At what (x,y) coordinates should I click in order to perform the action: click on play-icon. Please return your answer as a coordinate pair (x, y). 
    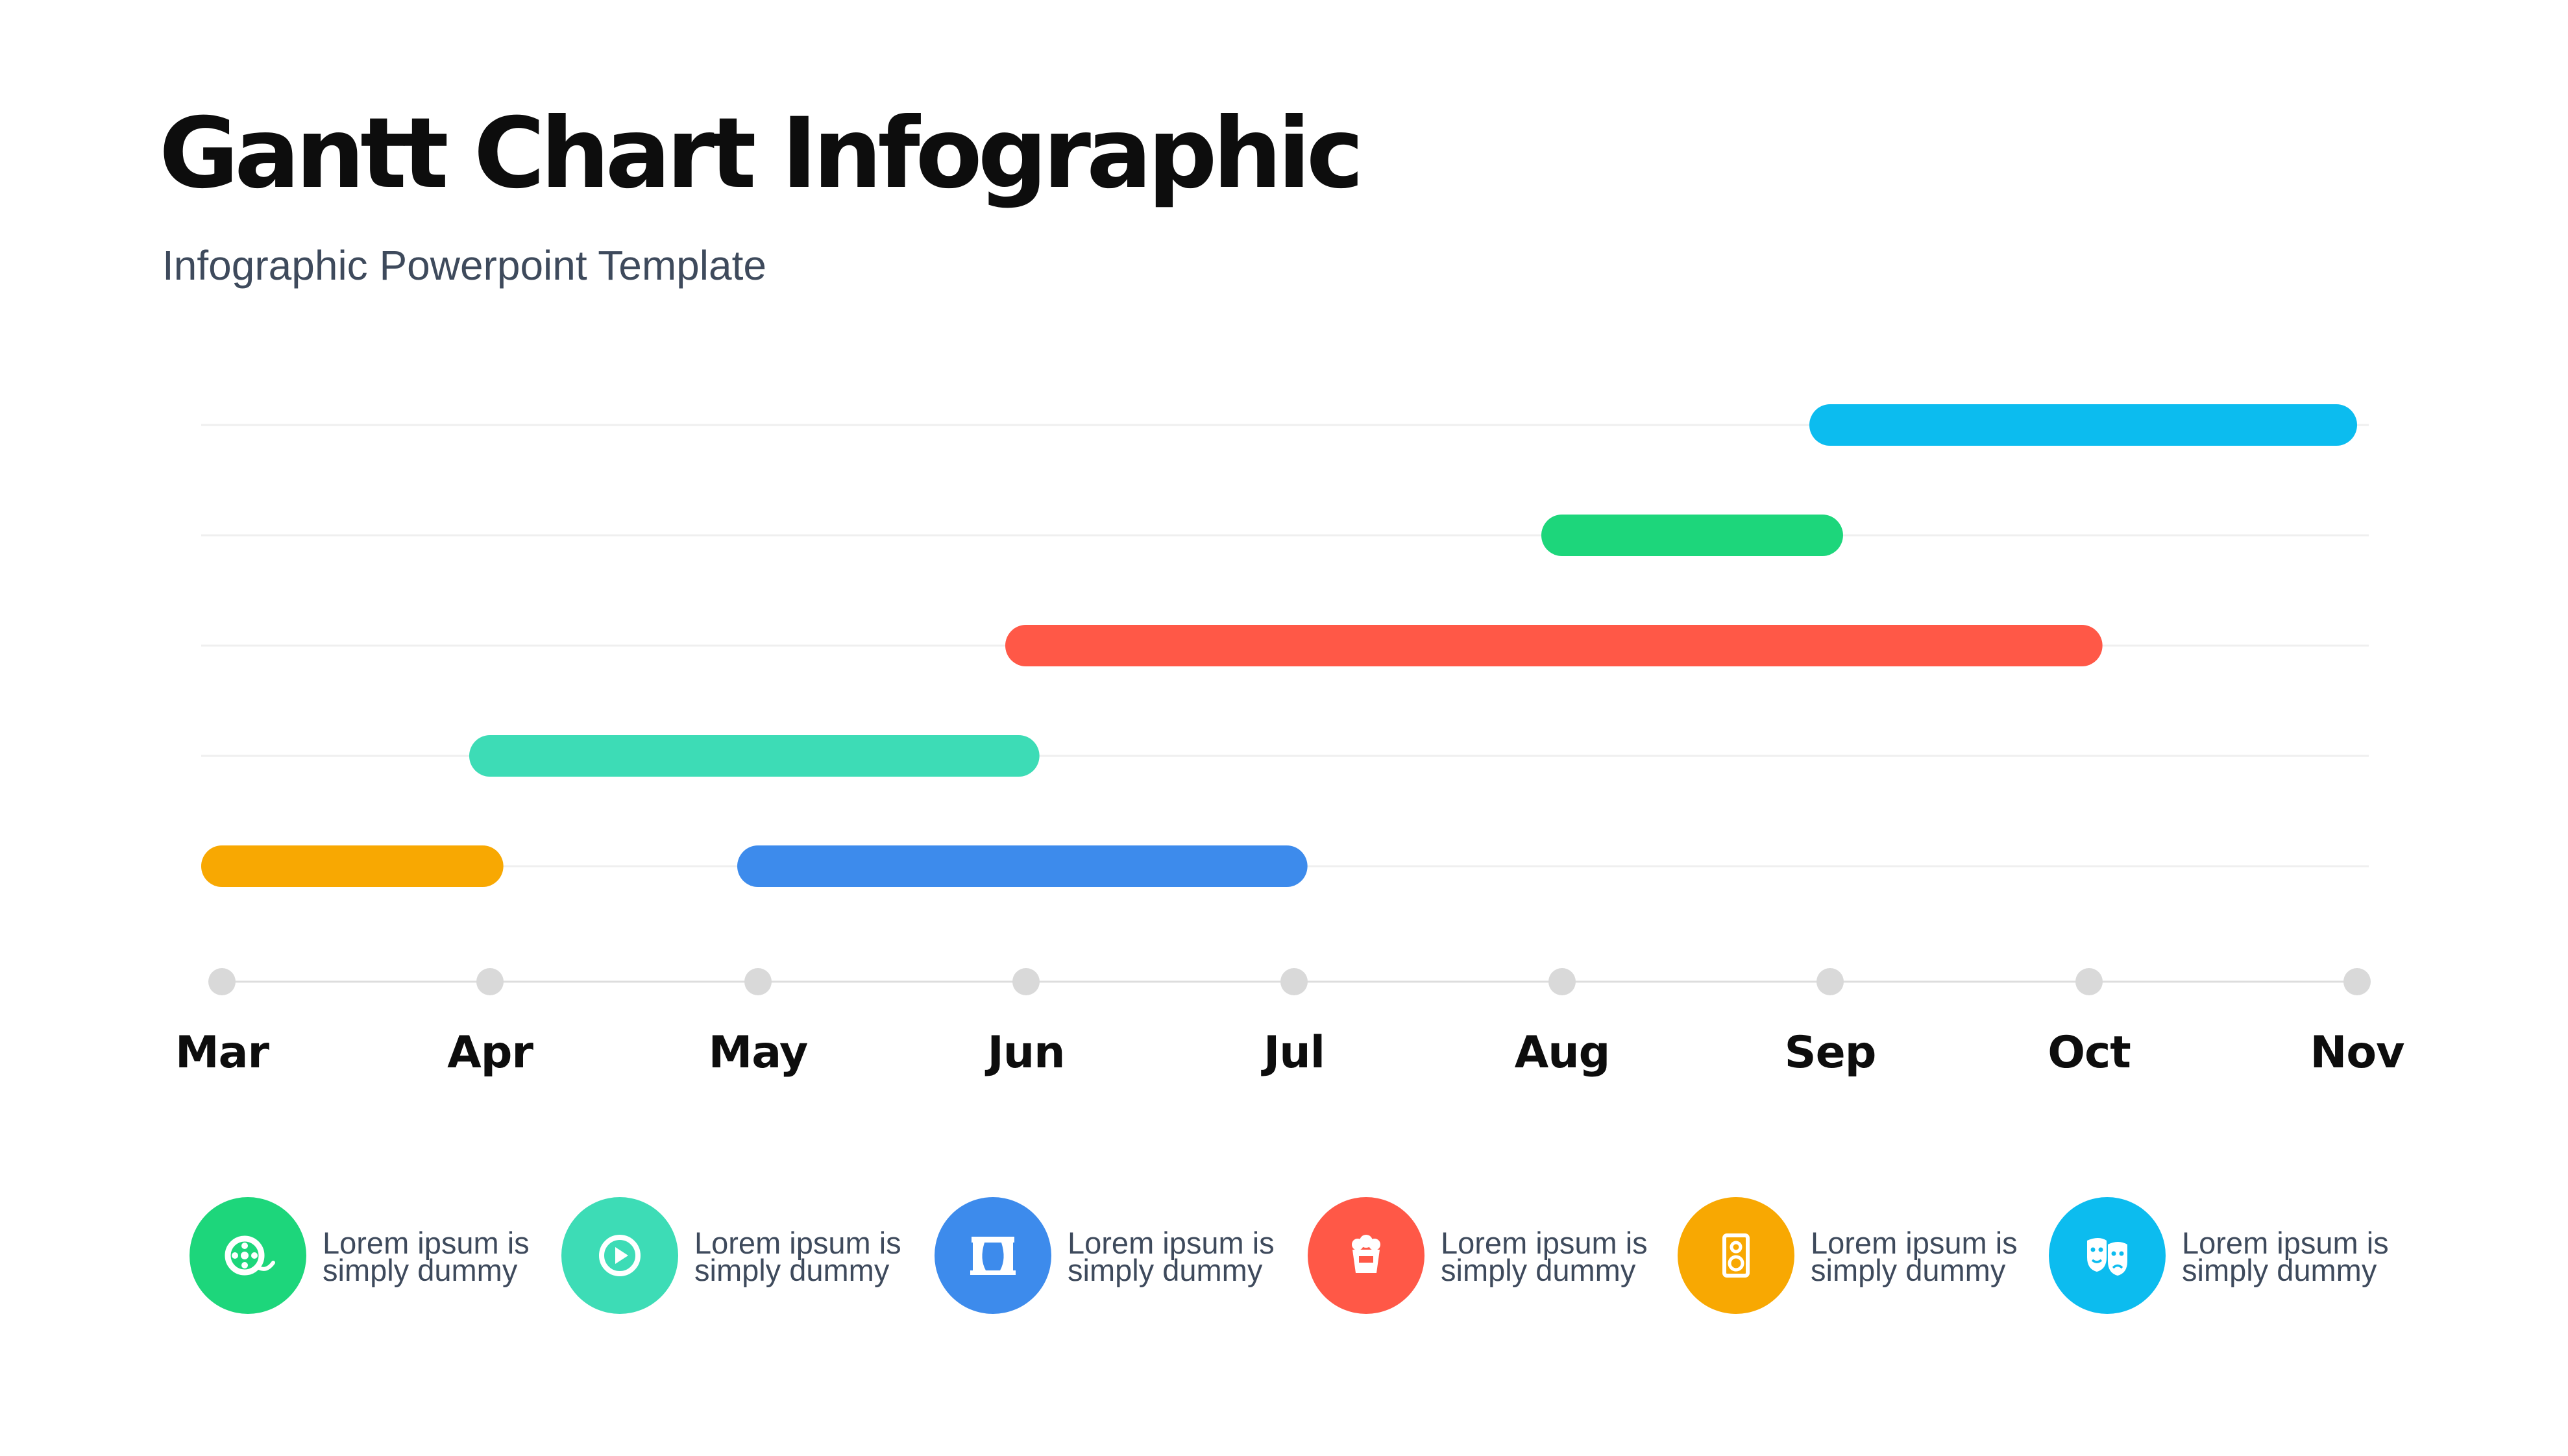
    Looking at the image, I should click on (620, 1255).